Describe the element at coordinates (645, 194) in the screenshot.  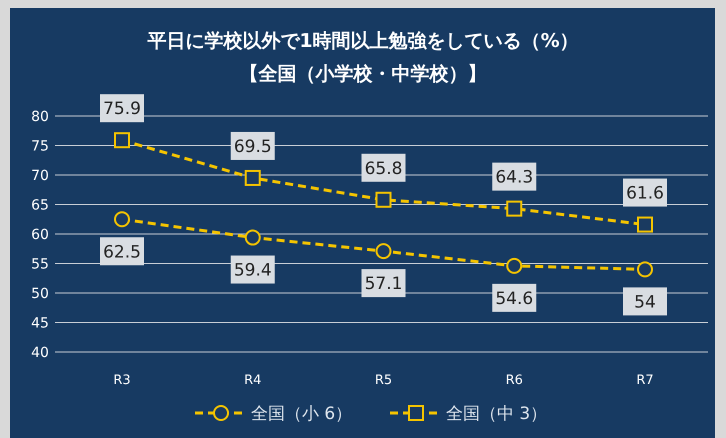
I see `data-label: 61.6` at that location.